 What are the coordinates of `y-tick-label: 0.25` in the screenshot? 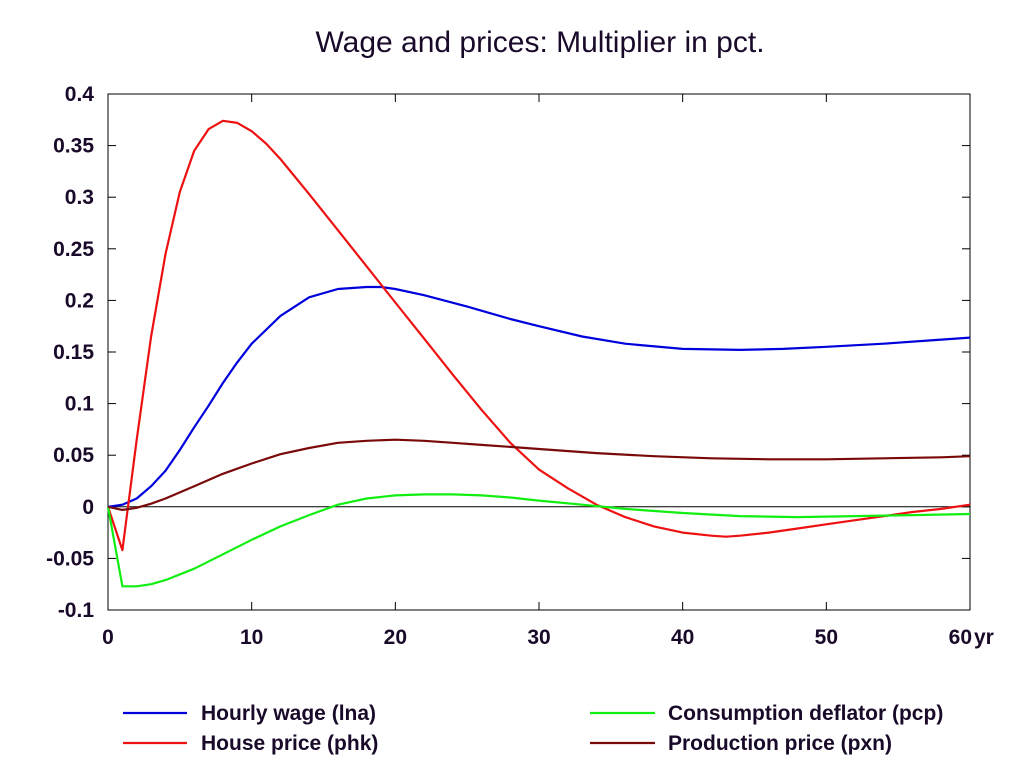 It's located at (73, 249).